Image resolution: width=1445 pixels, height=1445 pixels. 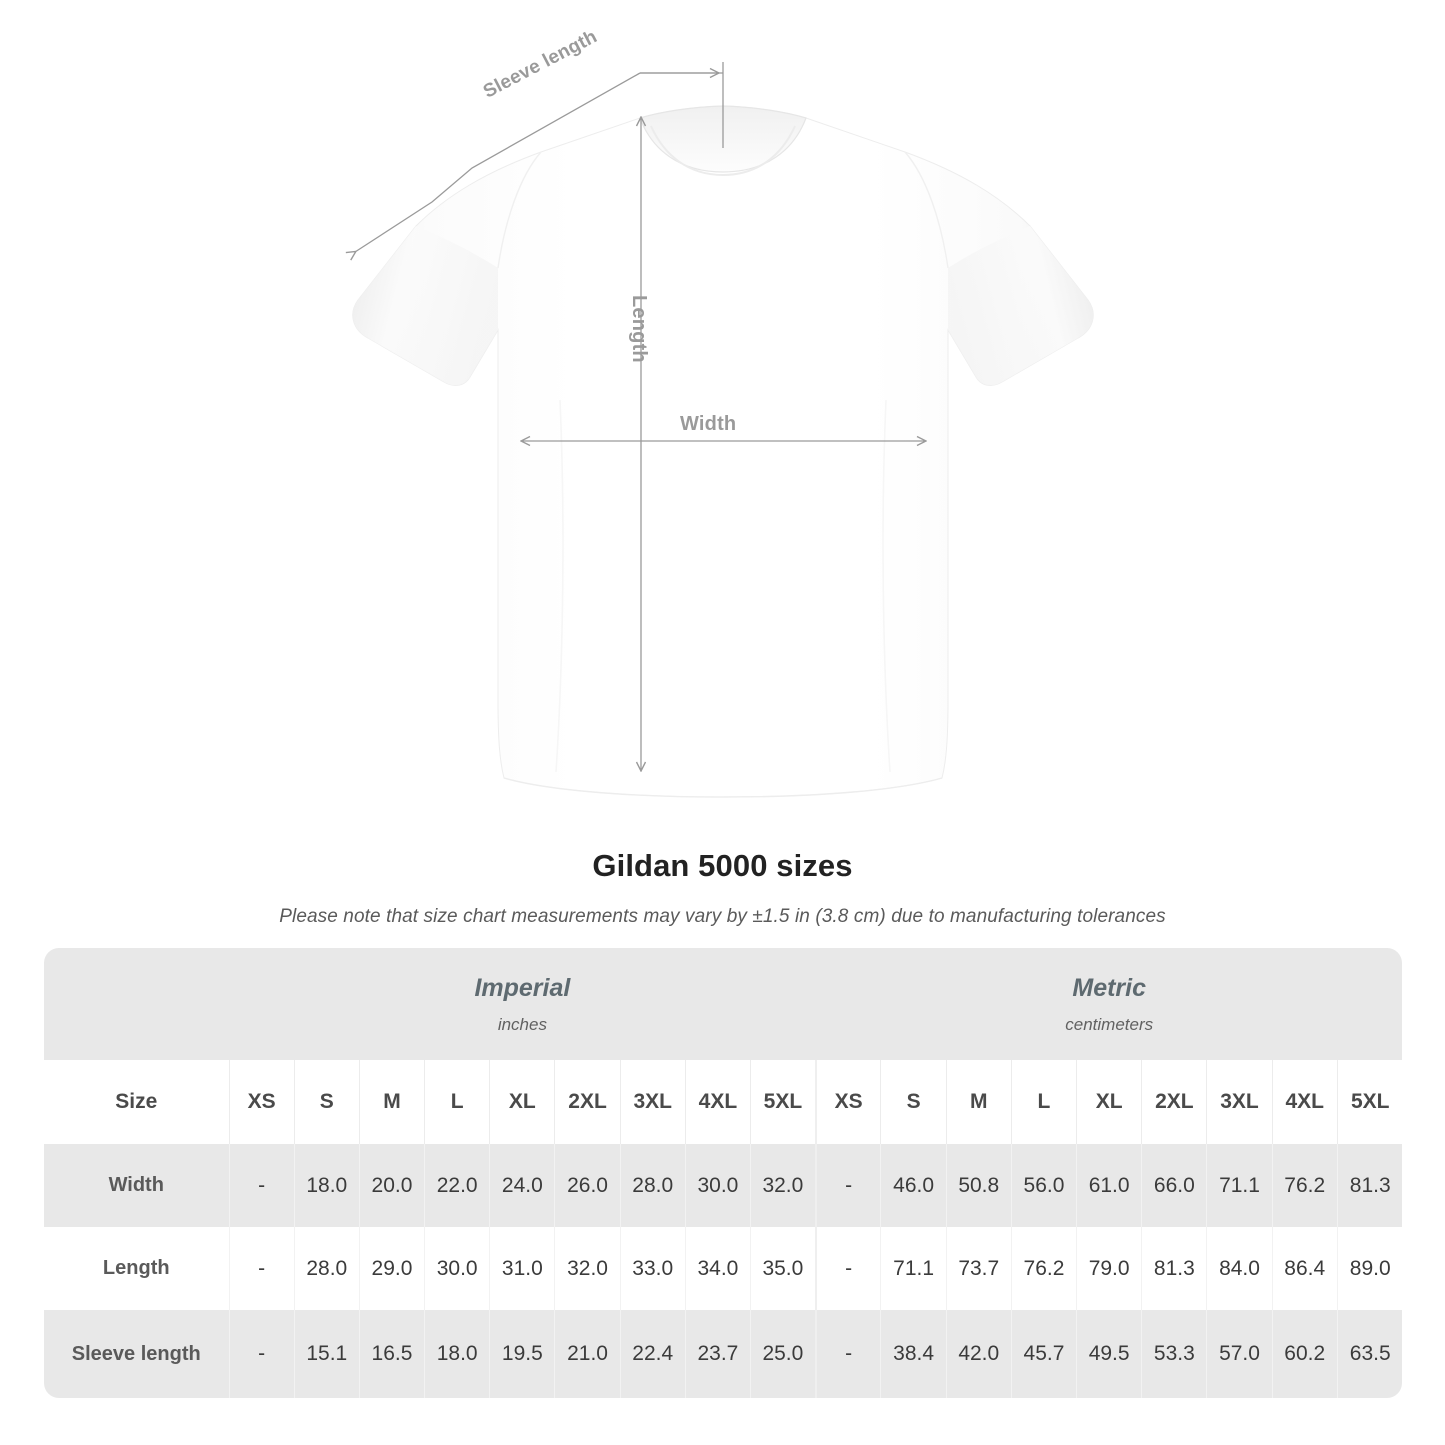 What do you see at coordinates (1239, 1102) in the screenshot?
I see `size-header-metric-3xl: 3XL` at bounding box center [1239, 1102].